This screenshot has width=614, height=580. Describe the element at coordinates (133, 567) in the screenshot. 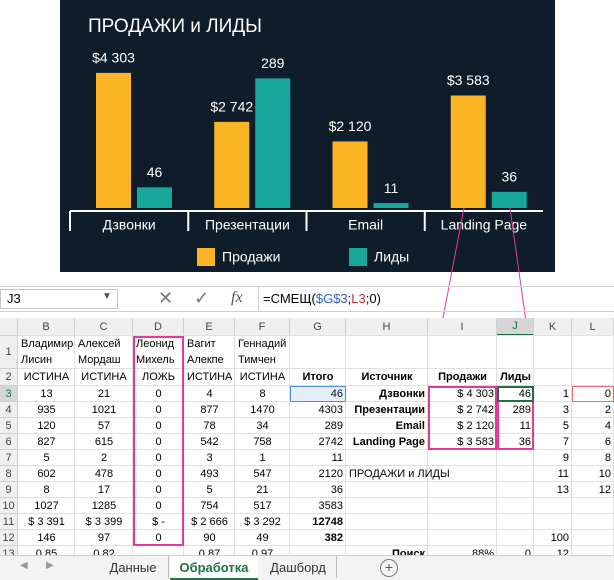

I see `sheet-tab: Данные` at that location.